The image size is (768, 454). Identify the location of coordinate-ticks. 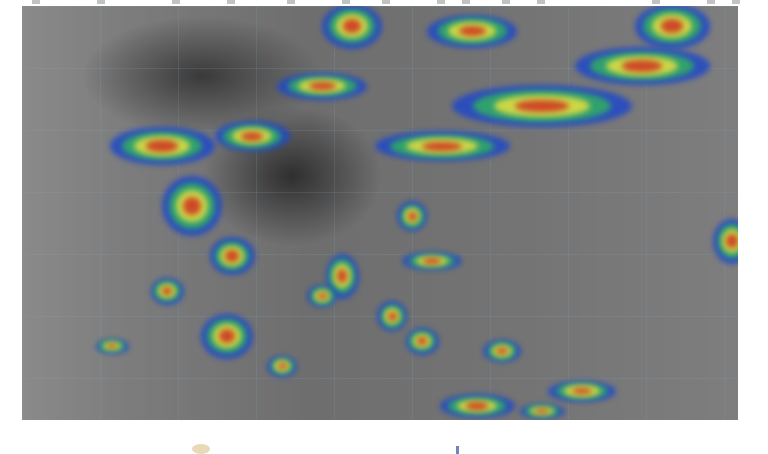
(381, 3).